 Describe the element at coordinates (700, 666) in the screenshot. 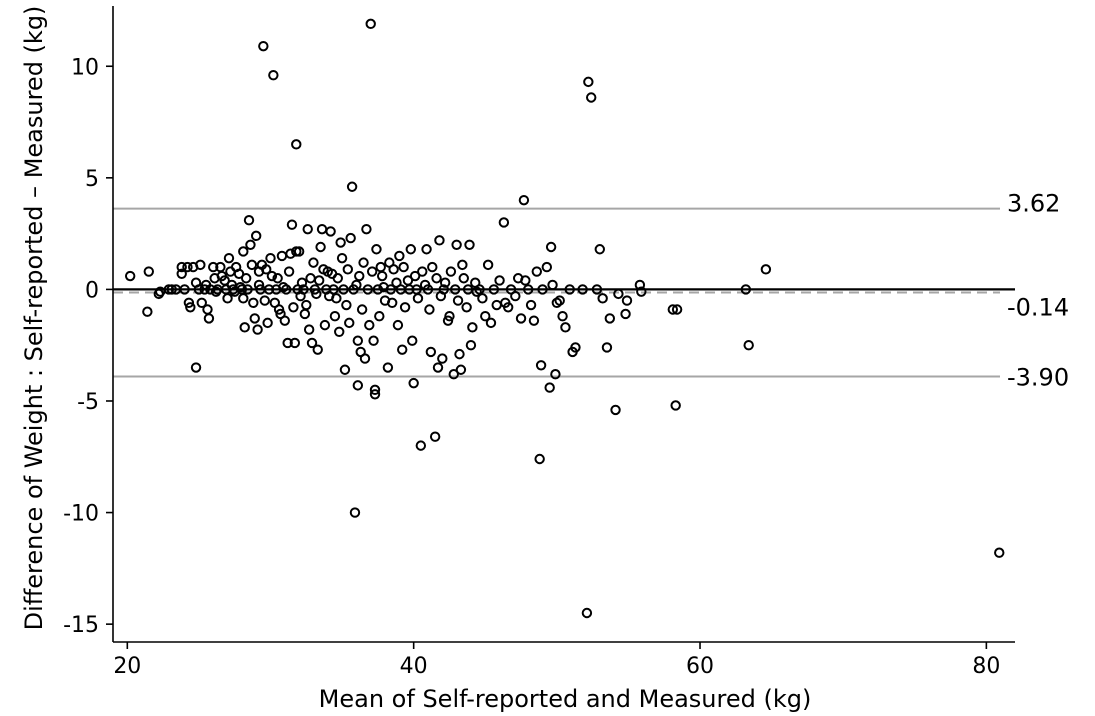

I see `x-tick-label: 60` at that location.